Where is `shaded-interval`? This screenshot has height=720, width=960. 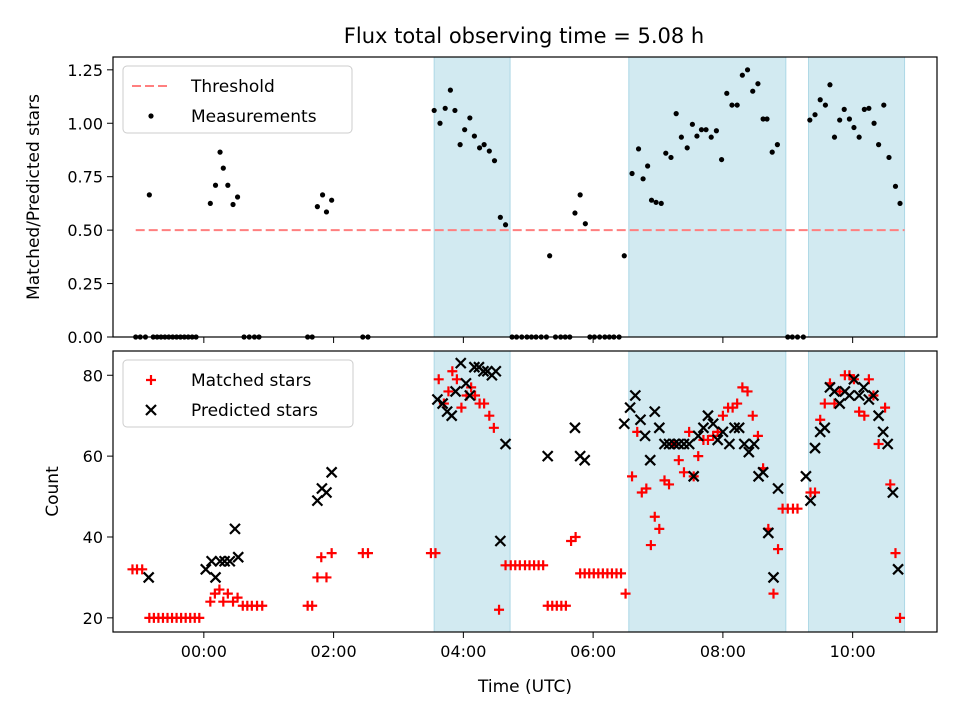
shaded-interval is located at coordinates (707, 197).